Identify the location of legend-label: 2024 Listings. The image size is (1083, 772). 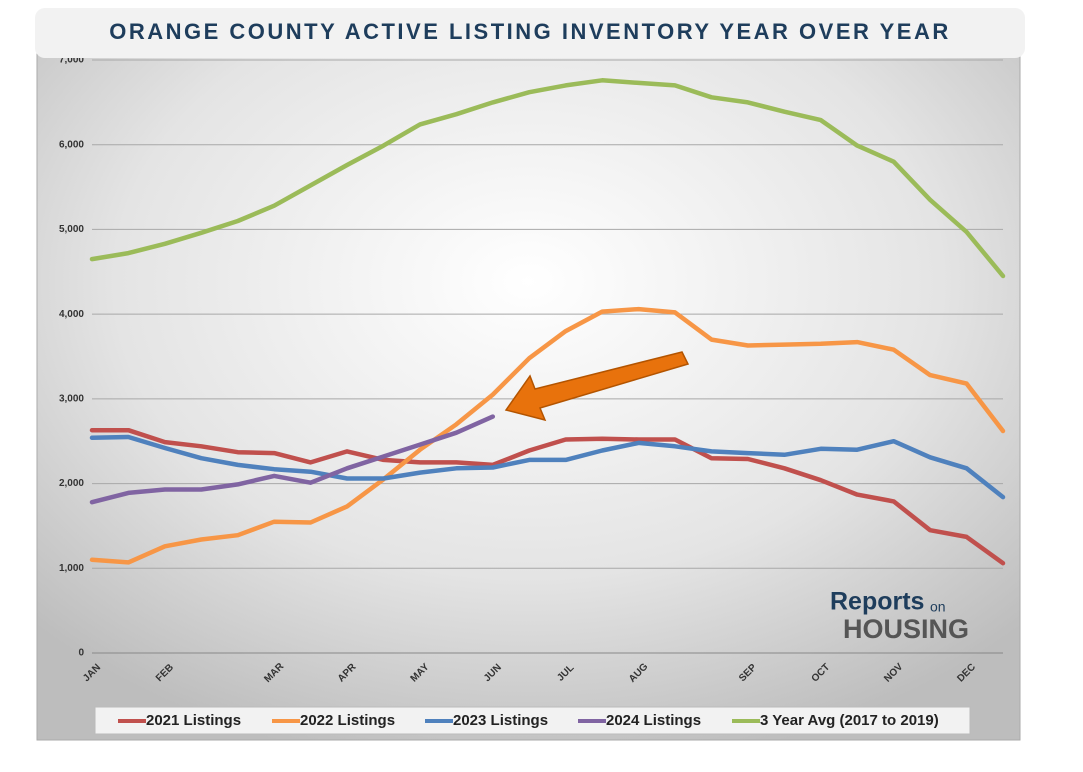
(653, 720).